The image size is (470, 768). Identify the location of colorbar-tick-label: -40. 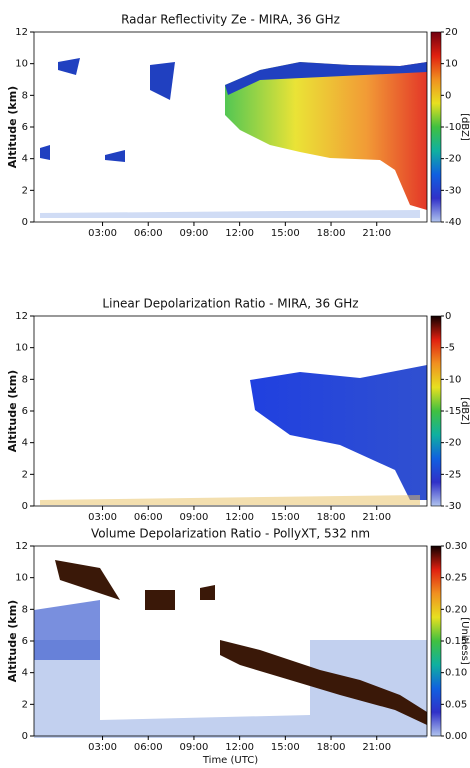
(453, 222).